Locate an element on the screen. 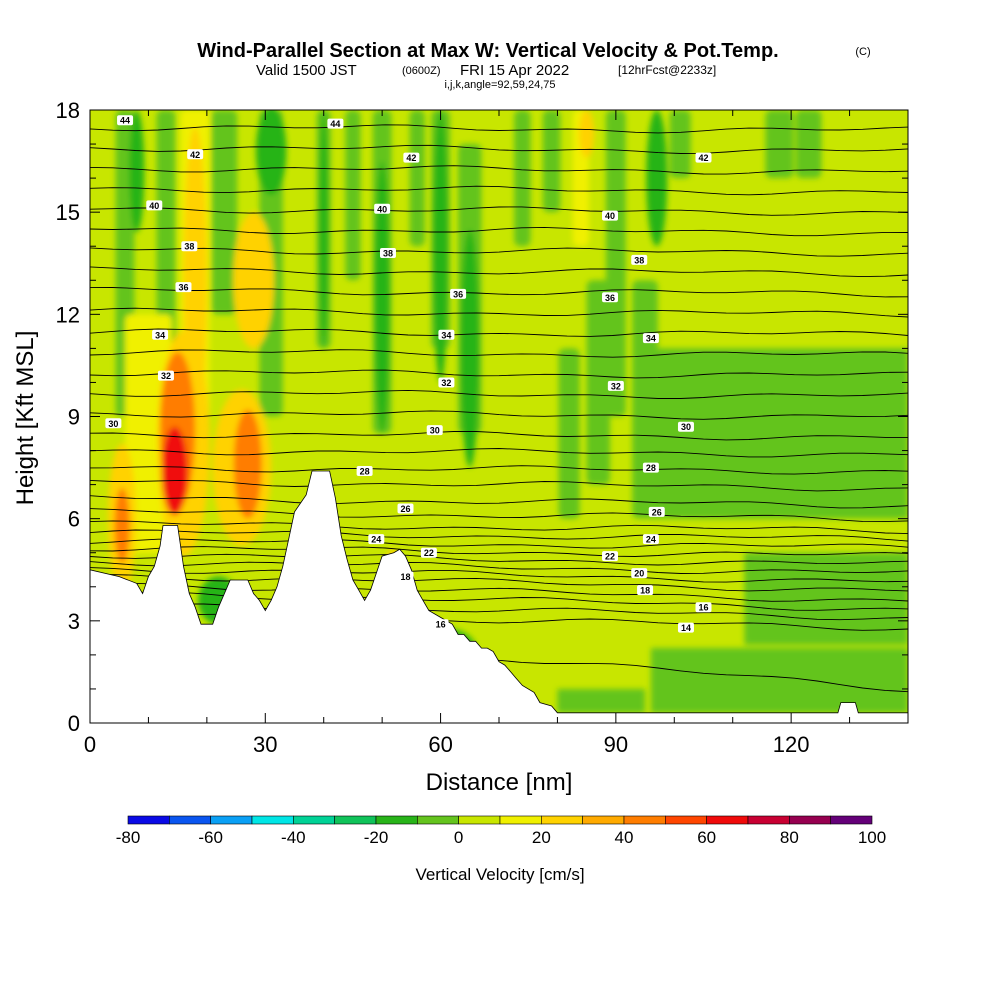  colorbar is located at coordinates (500, 820).